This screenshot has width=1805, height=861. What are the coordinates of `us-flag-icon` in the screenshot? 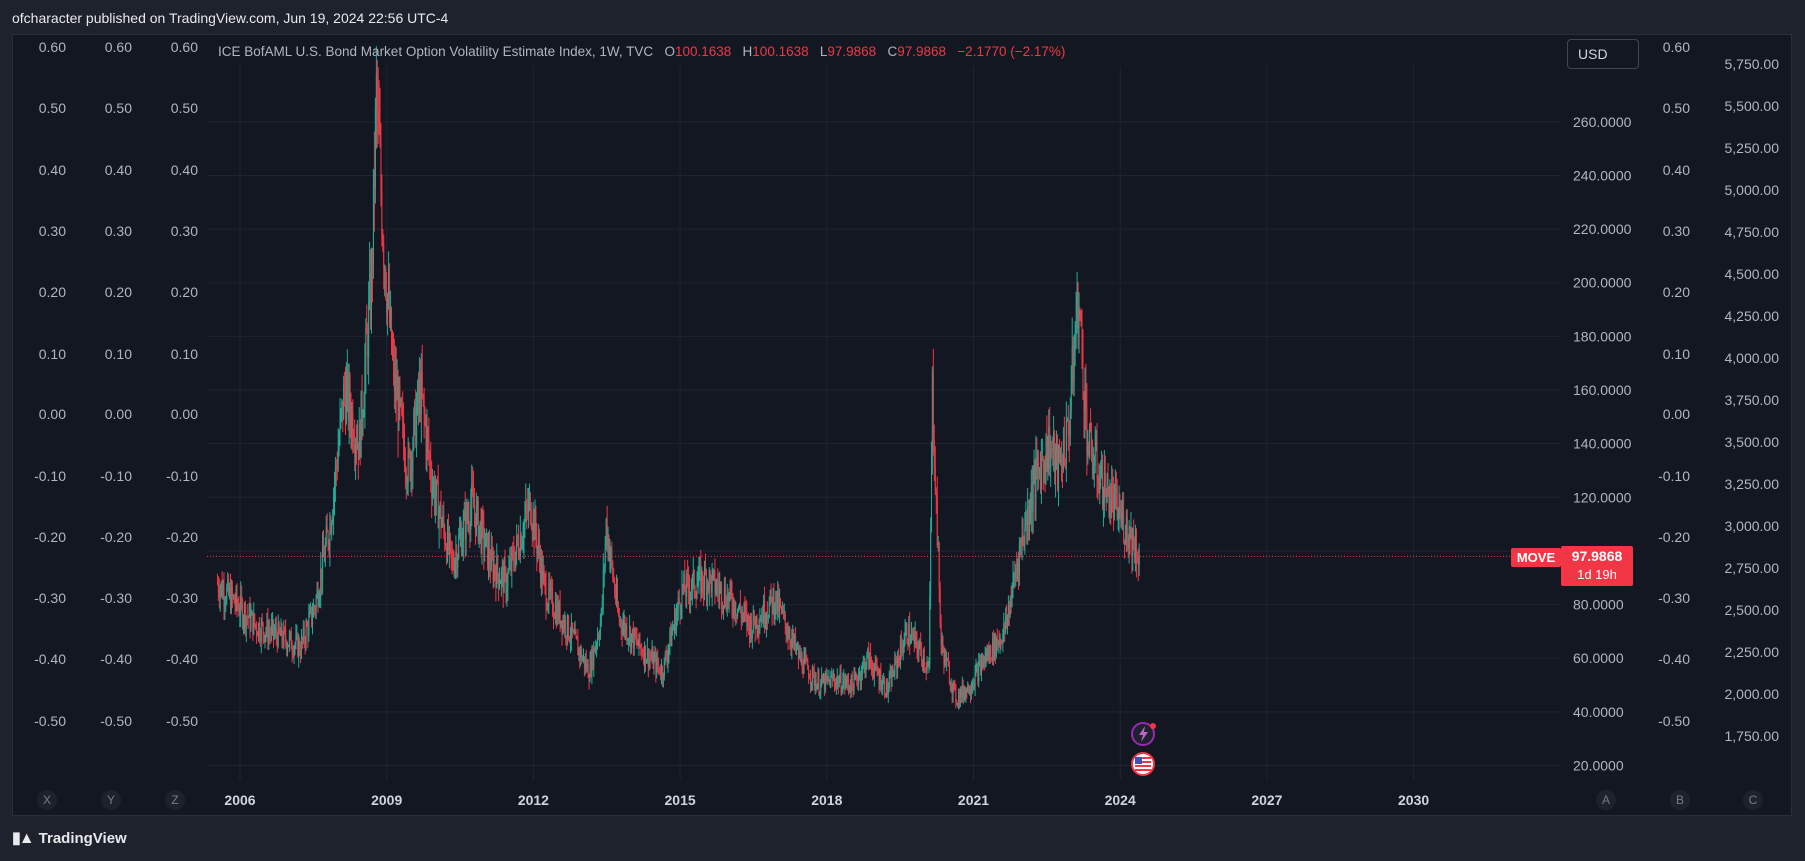 It's located at (1143, 764).